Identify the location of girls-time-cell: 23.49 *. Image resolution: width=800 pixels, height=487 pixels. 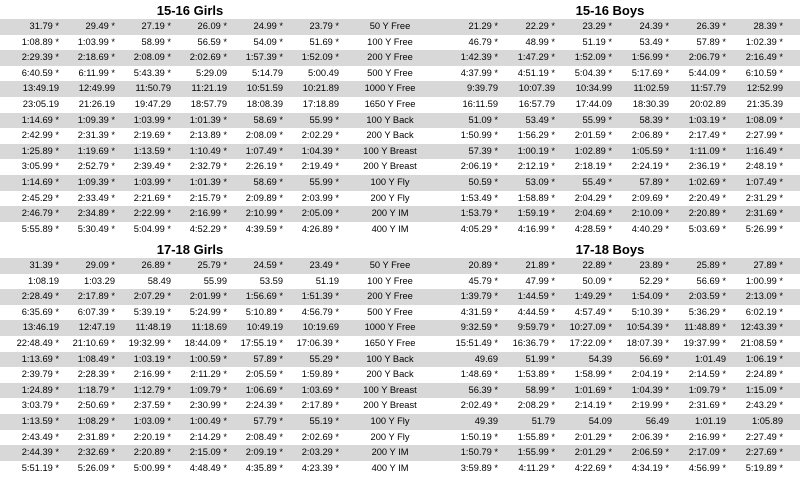
(324, 265).